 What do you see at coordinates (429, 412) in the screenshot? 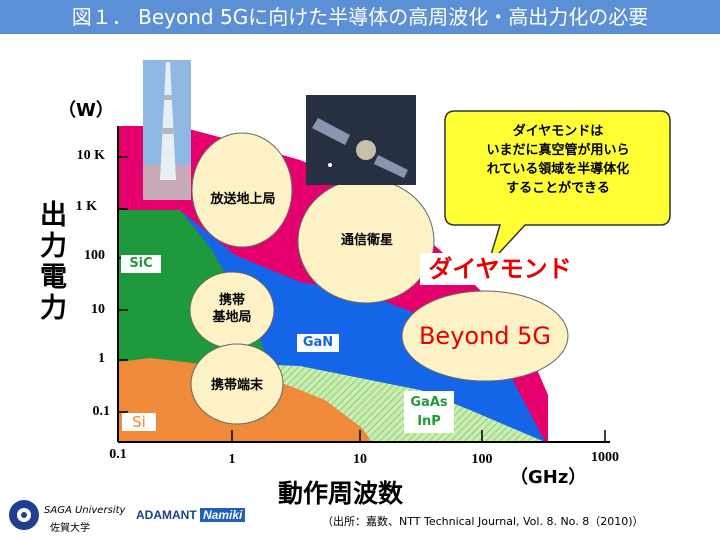
I see `gaas-label: GaAs InP` at bounding box center [429, 412].